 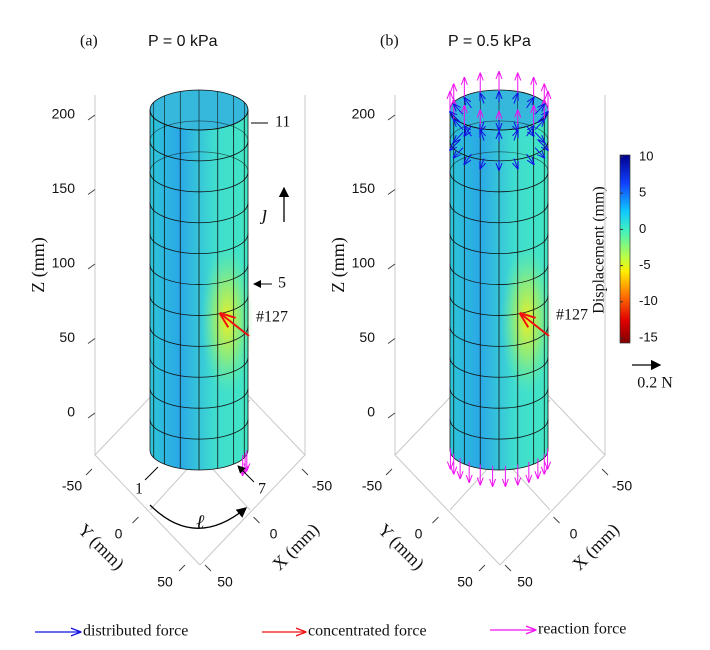 What do you see at coordinates (642, 192) in the screenshot?
I see `colorbar-tick-label: 5` at bounding box center [642, 192].